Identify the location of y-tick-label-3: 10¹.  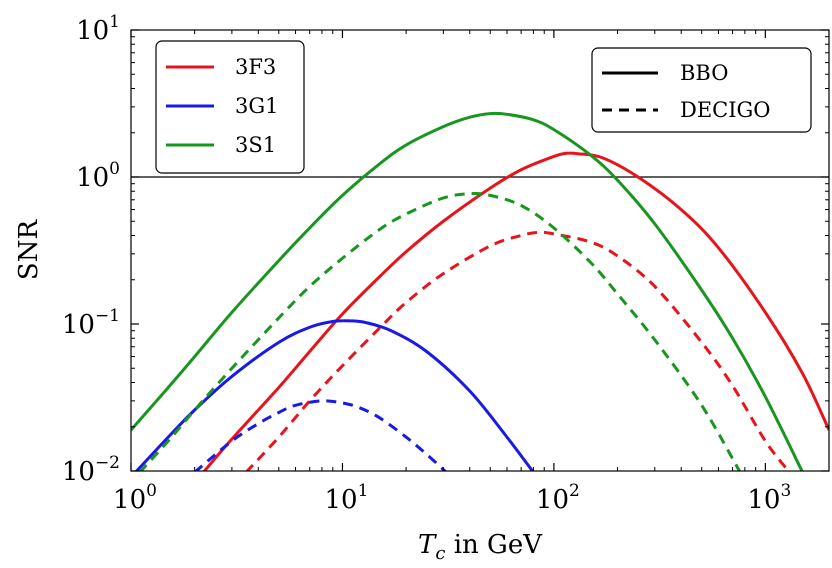
(98, 29).